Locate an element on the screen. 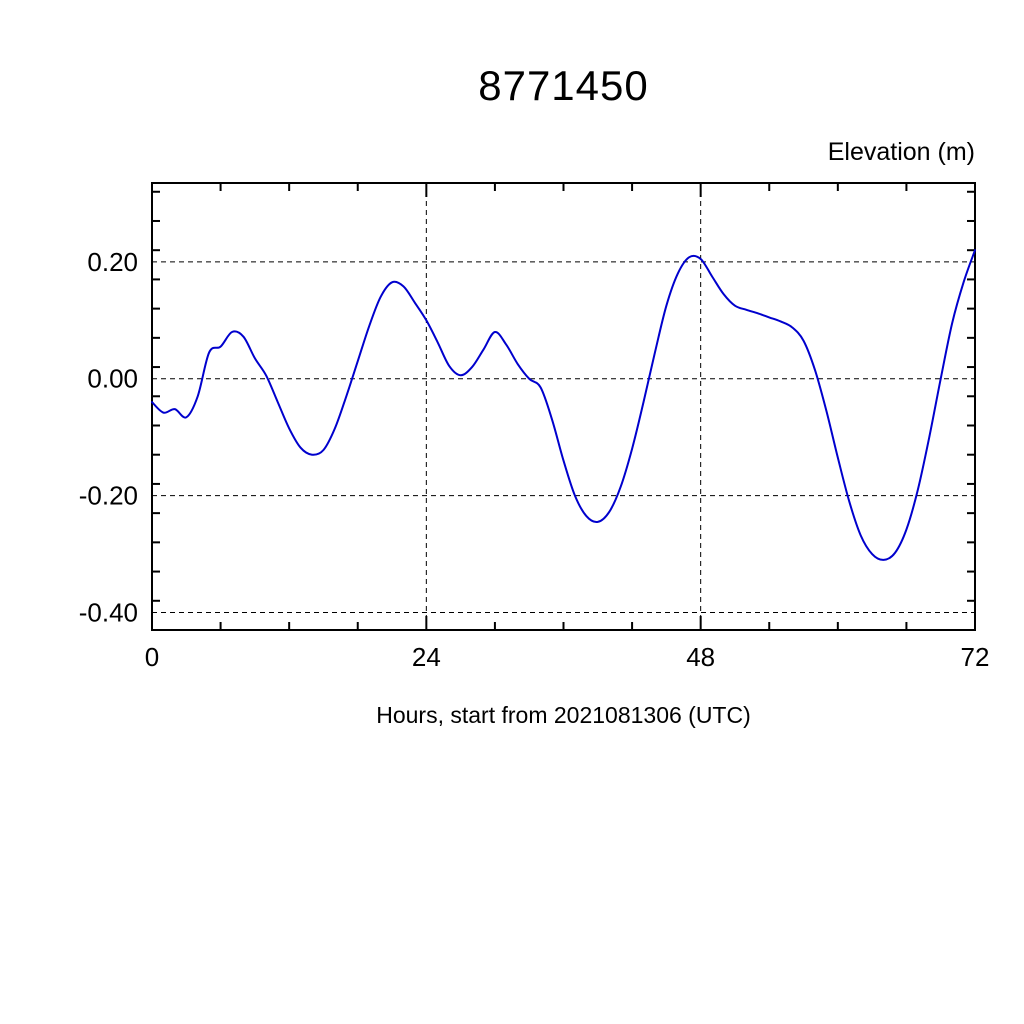 This screenshot has width=1024, height=1024. y-tick-label: -0.20 is located at coordinates (108, 496).